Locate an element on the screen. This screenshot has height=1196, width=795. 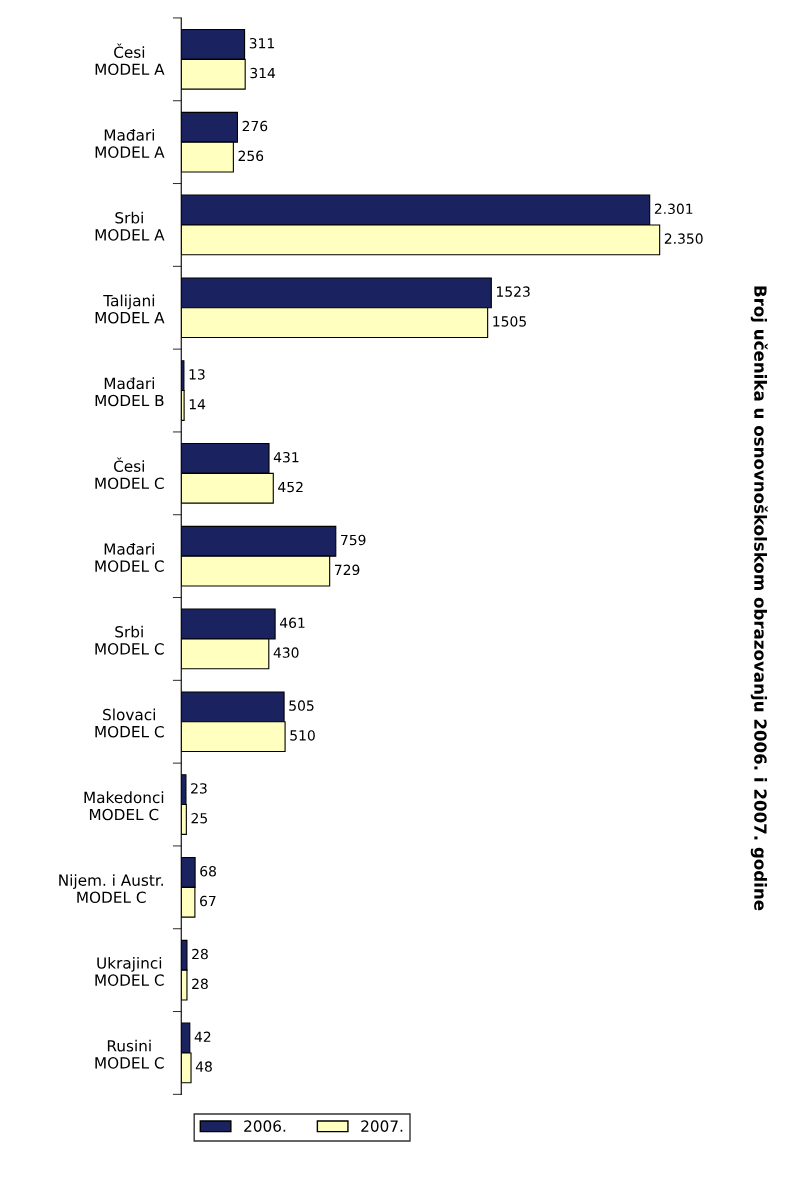
y-tick-label: Talijani MODEL A is located at coordinates (130, 309).